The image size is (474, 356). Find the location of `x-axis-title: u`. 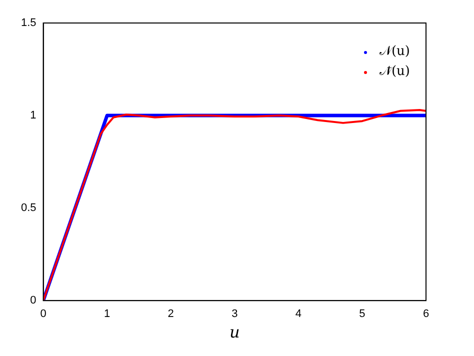

x-axis-title: u is located at coordinates (234, 332).